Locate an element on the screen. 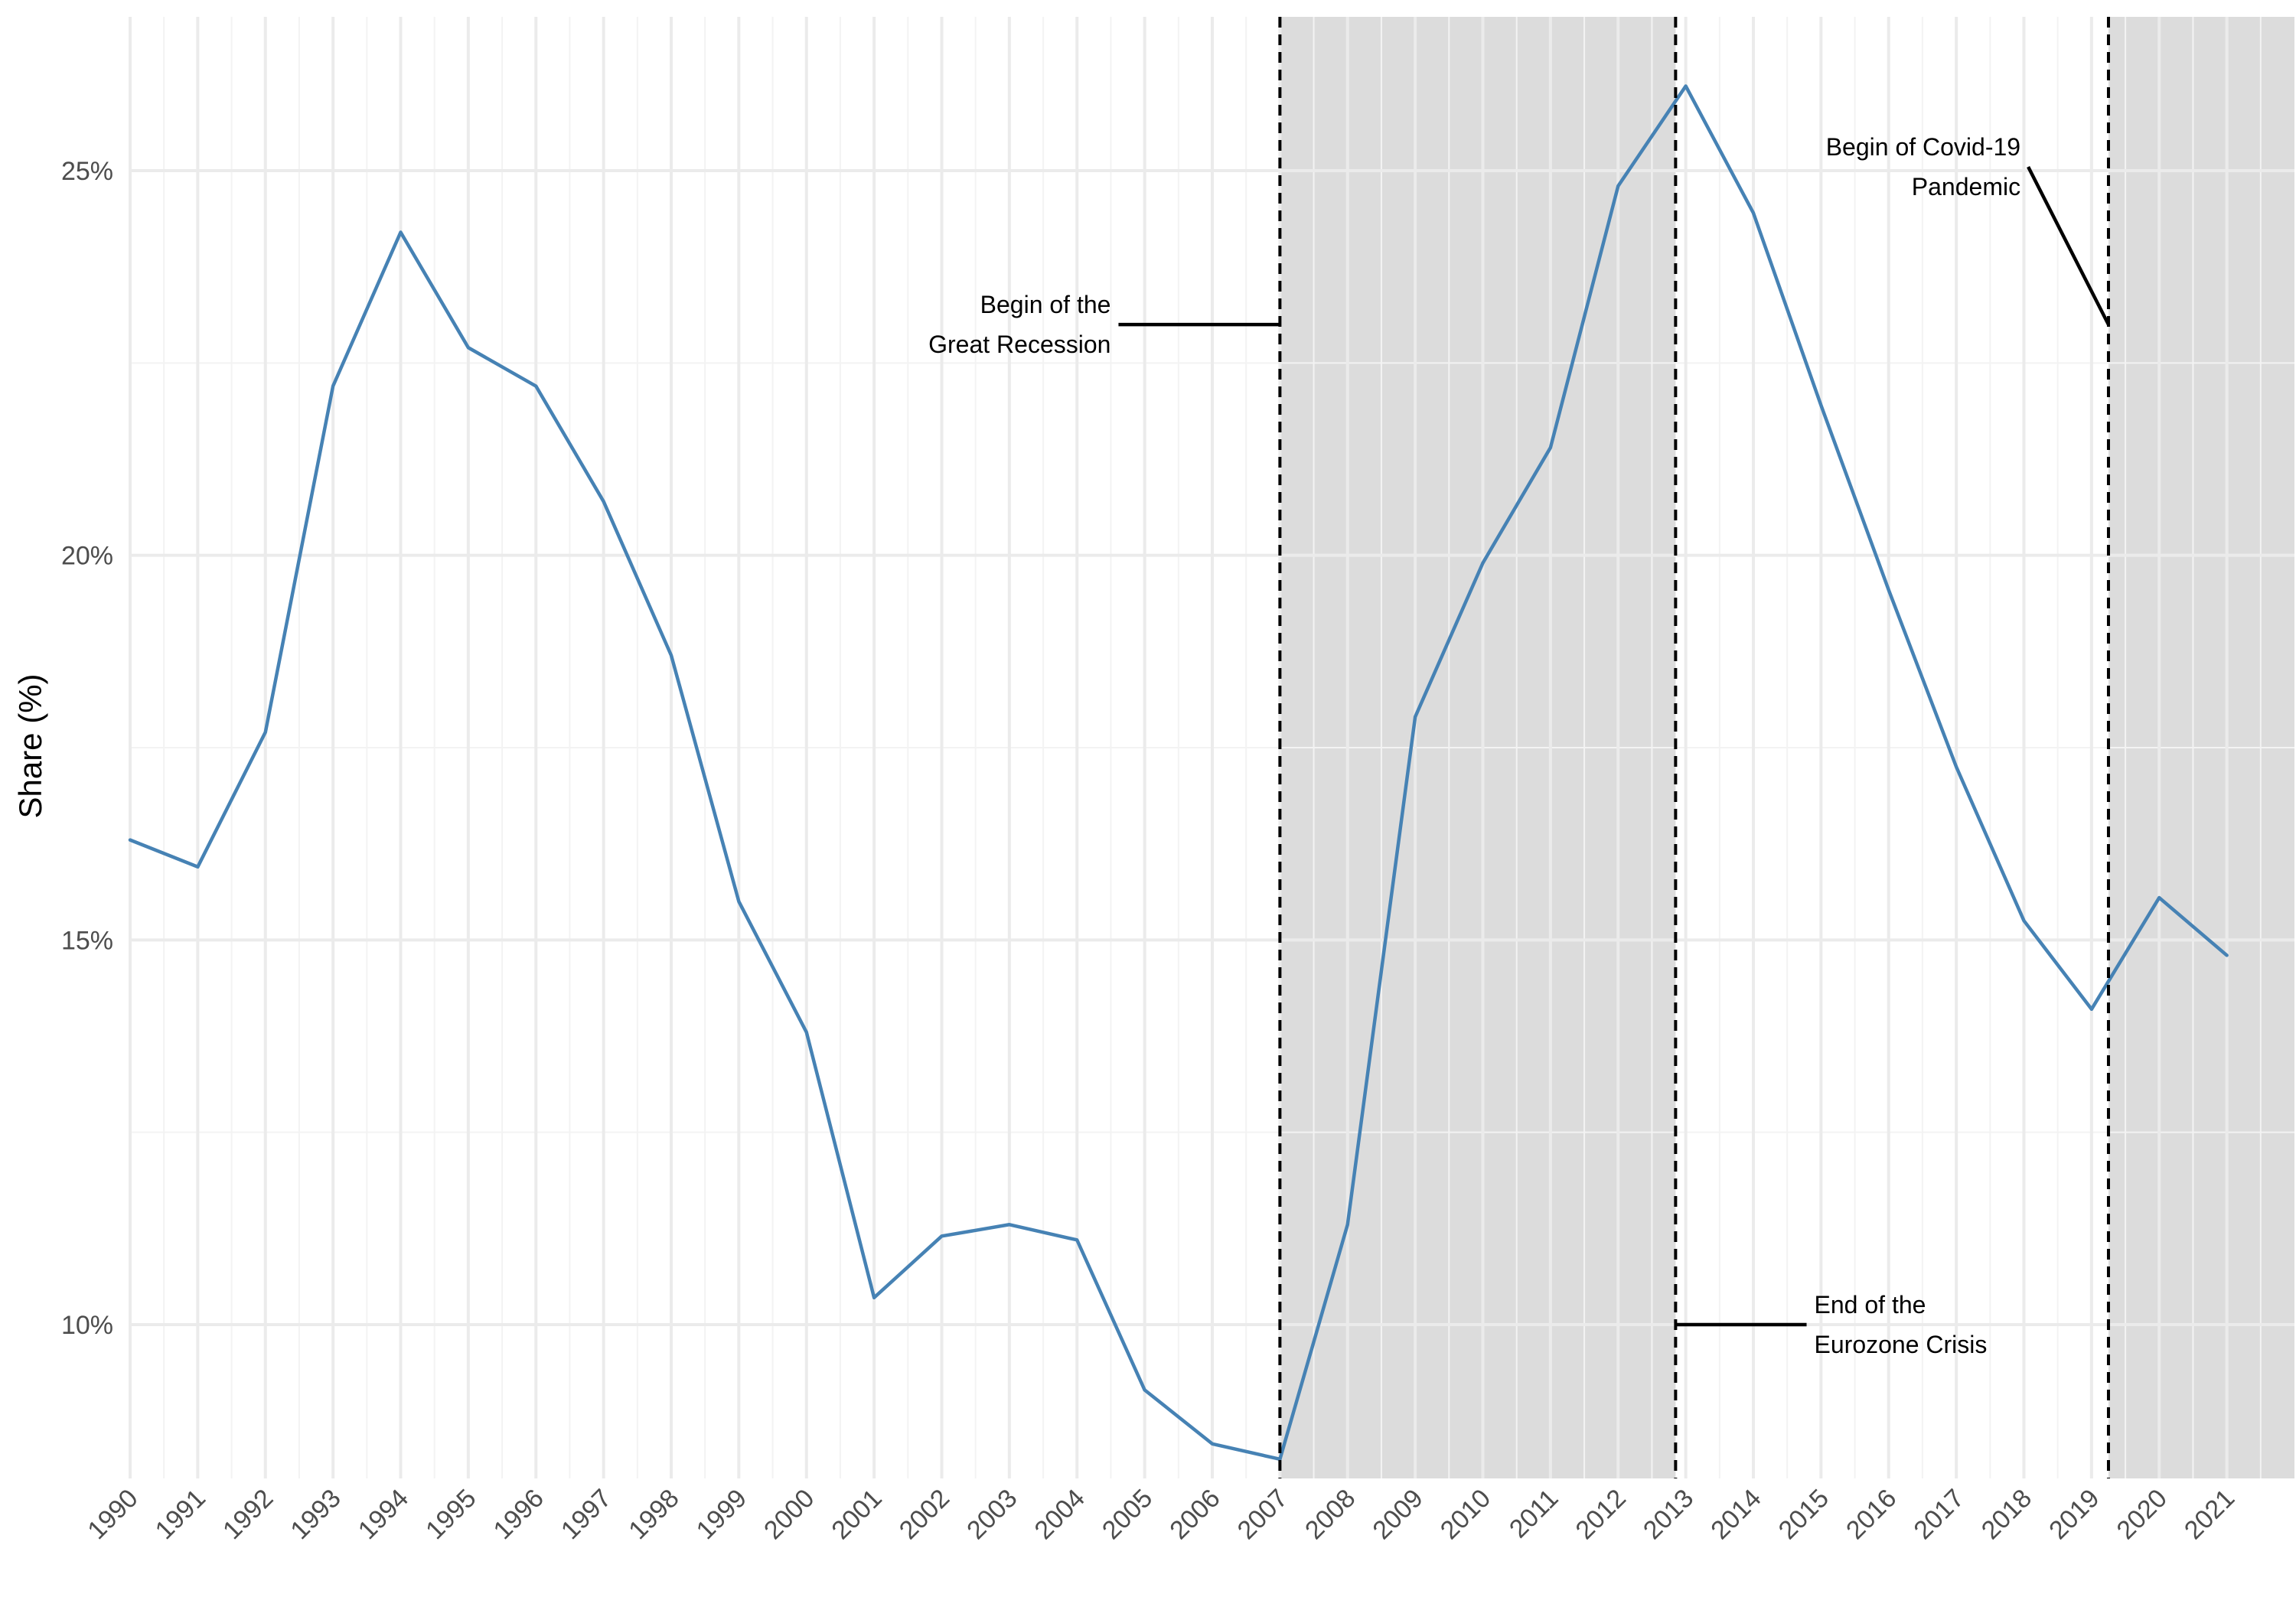  data-point-2009 is located at coordinates (1415, 717).